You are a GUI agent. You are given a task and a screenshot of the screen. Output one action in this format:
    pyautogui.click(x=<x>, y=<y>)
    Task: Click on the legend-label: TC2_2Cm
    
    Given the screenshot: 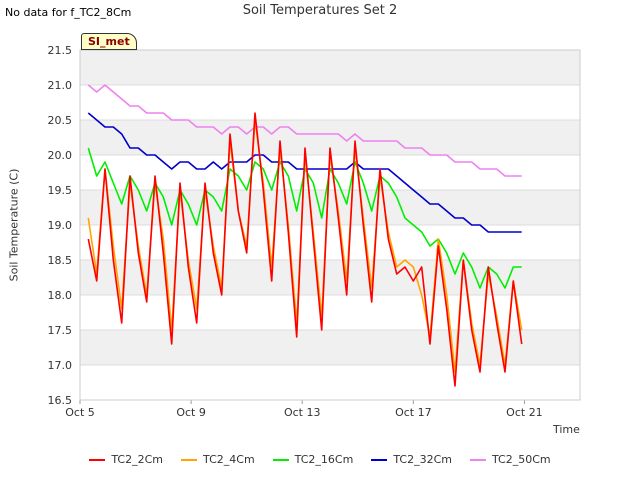 What is the action you would take?
    pyautogui.click(x=137, y=459)
    